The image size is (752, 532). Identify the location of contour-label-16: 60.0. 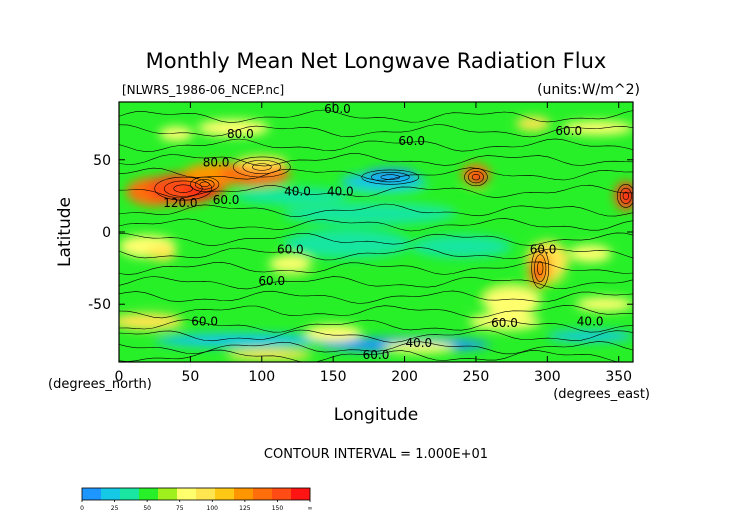
(376, 355).